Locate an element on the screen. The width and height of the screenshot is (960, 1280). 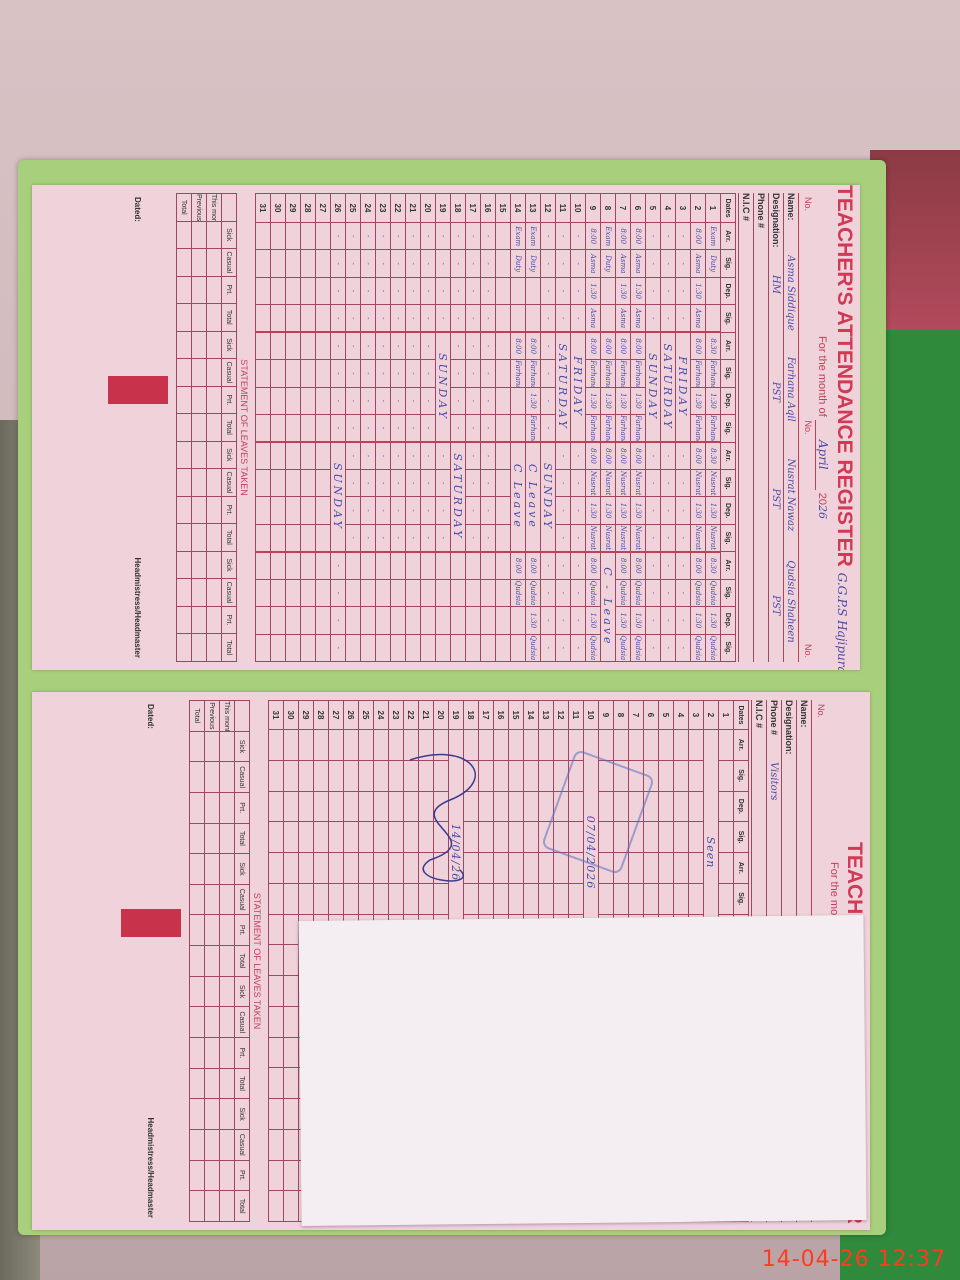
span-note: SUNDAY is located at coordinates (653, 387).